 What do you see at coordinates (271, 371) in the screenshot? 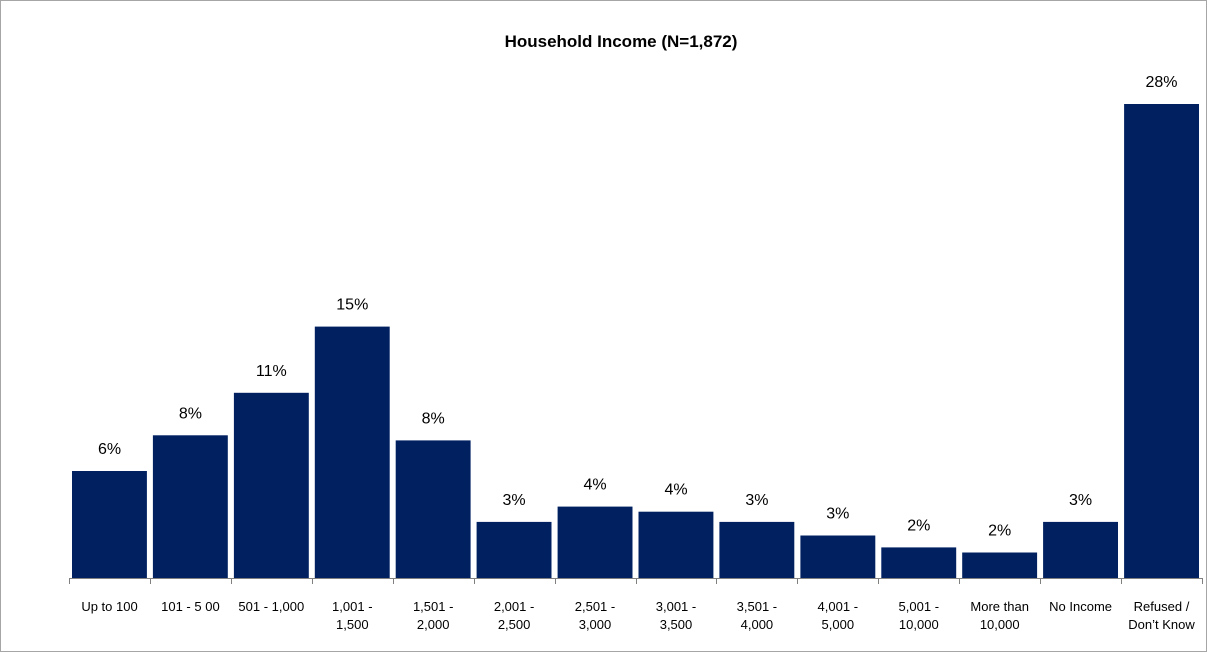
I see `data-label: 11%` at bounding box center [271, 371].